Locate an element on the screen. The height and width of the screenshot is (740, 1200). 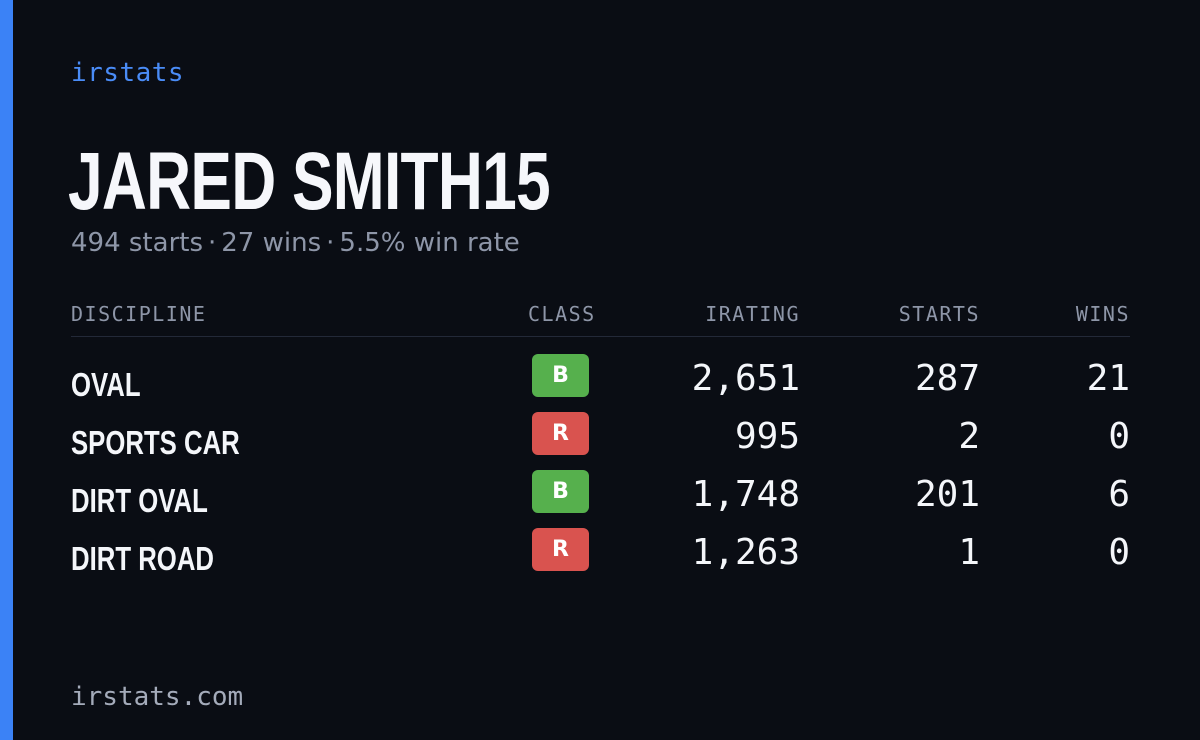
brand-logo-text: irstats is located at coordinates (128, 73).